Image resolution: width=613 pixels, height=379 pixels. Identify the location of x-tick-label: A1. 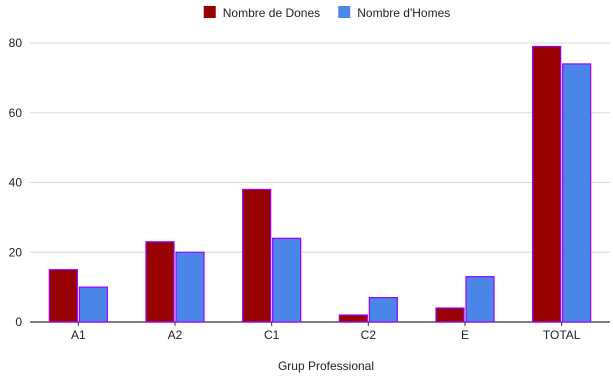
(78, 335).